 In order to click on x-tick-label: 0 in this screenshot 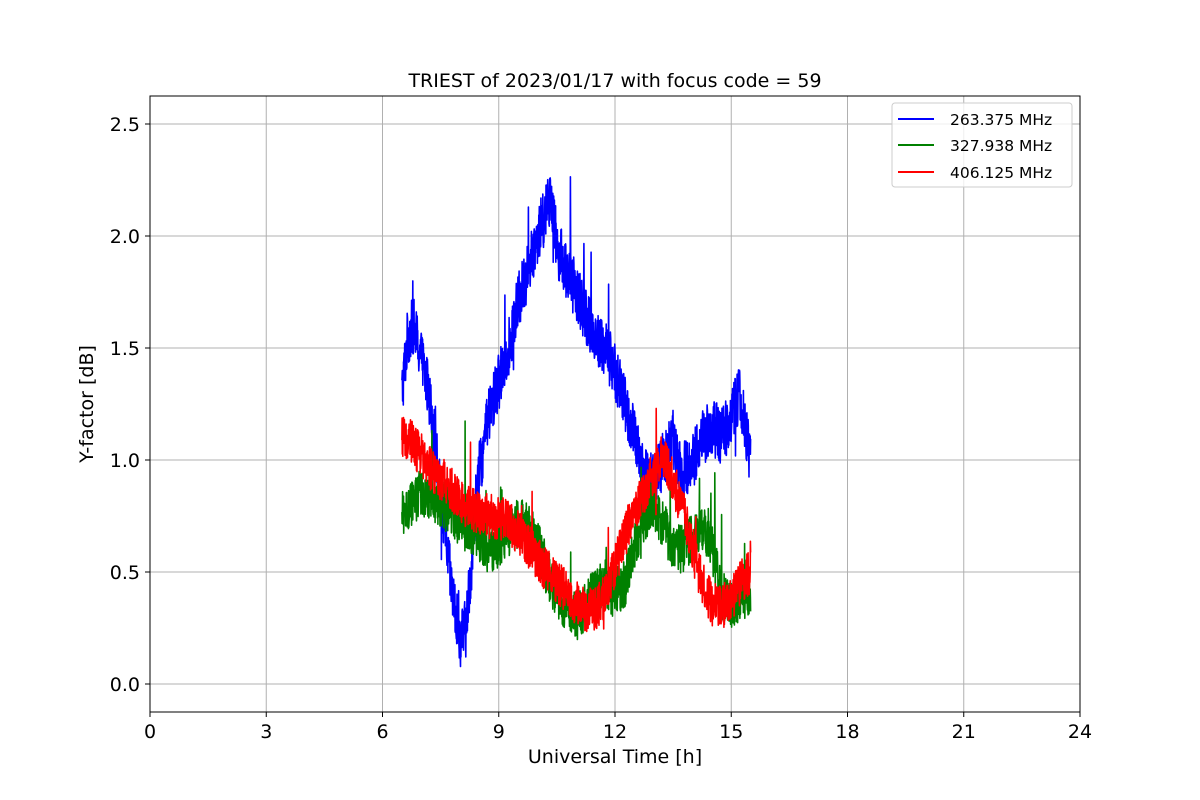, I will do `click(150, 732)`.